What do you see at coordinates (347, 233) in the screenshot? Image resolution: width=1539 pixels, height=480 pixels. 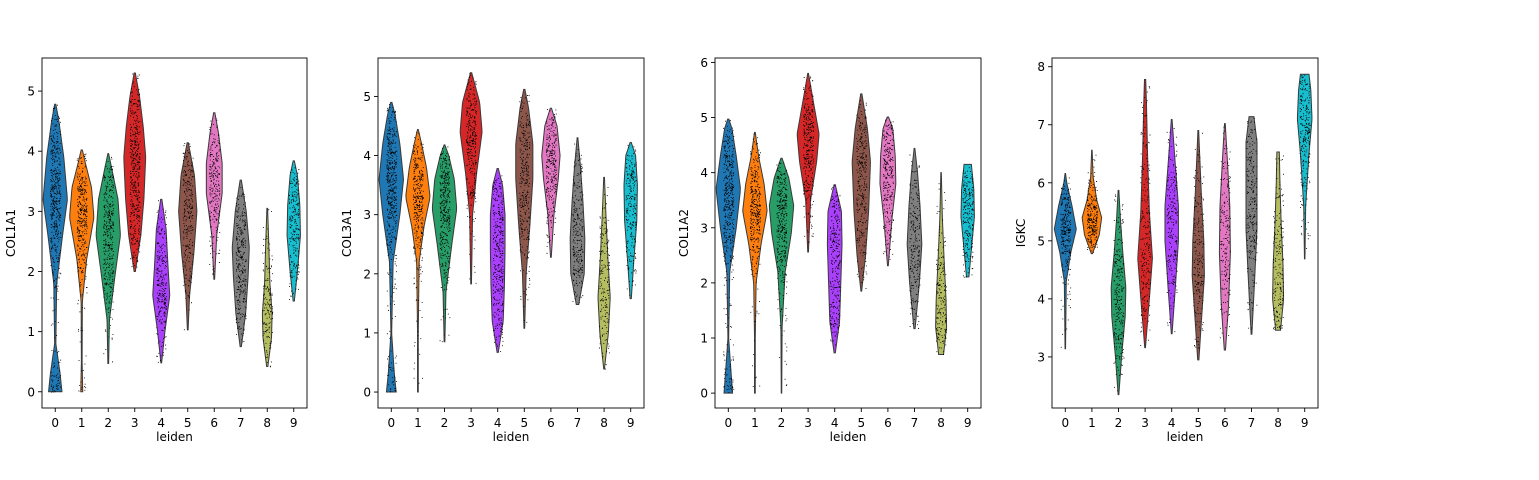 I see `y-axis-label: COL3A1` at bounding box center [347, 233].